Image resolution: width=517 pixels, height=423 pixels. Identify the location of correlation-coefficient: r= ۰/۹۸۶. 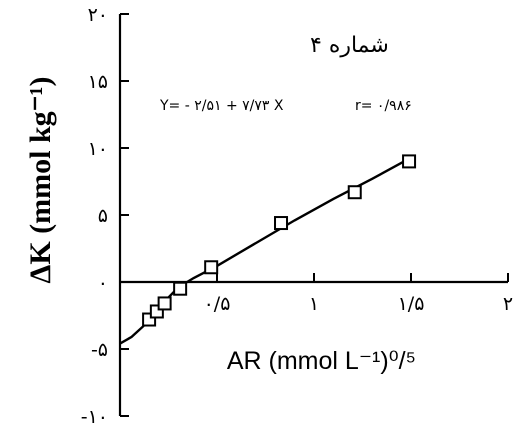
(383, 106).